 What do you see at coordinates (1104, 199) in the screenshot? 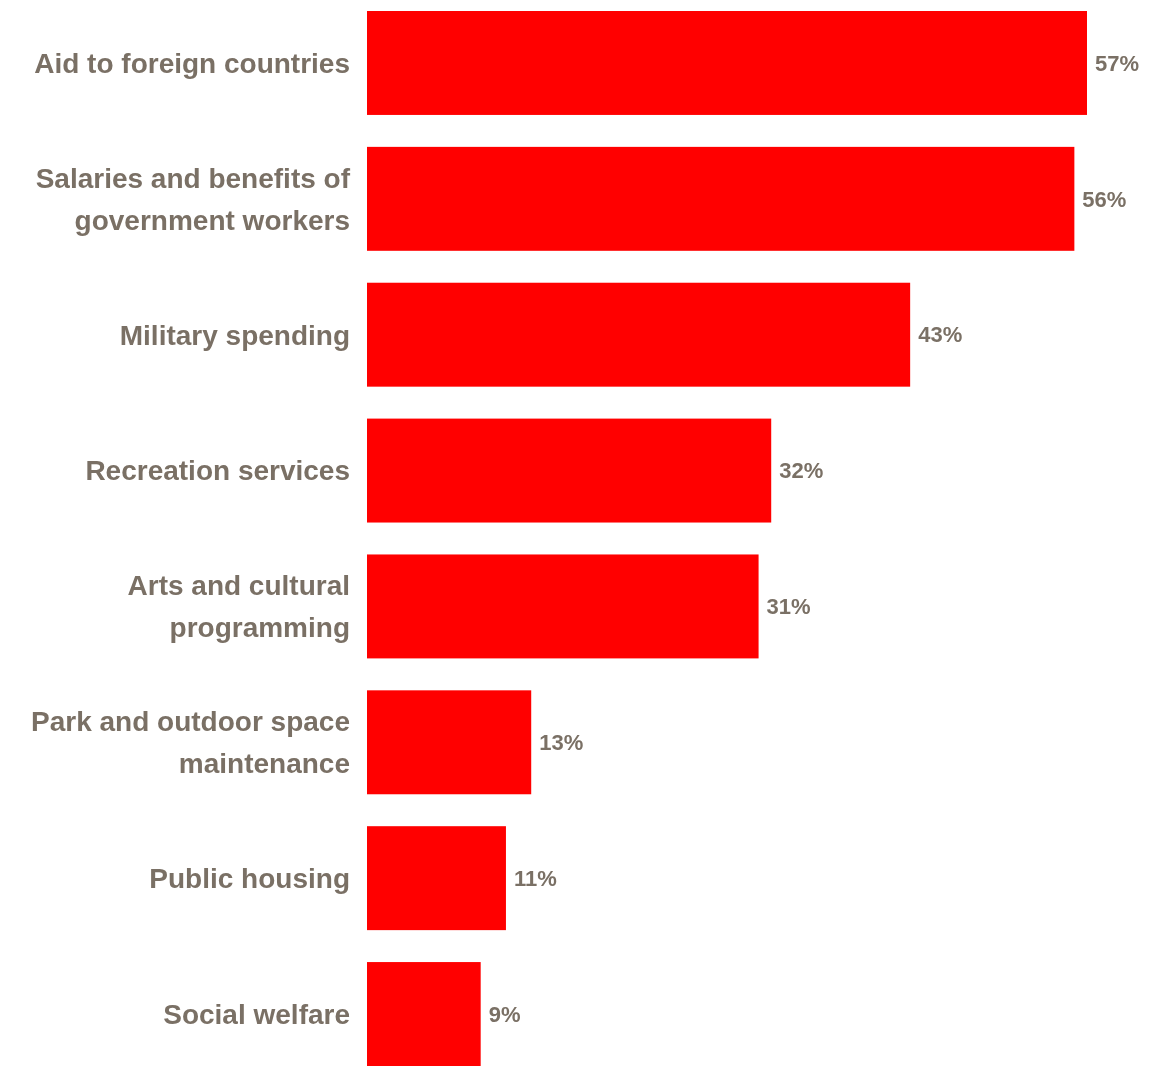
I see `data-label: 56%` at bounding box center [1104, 199].